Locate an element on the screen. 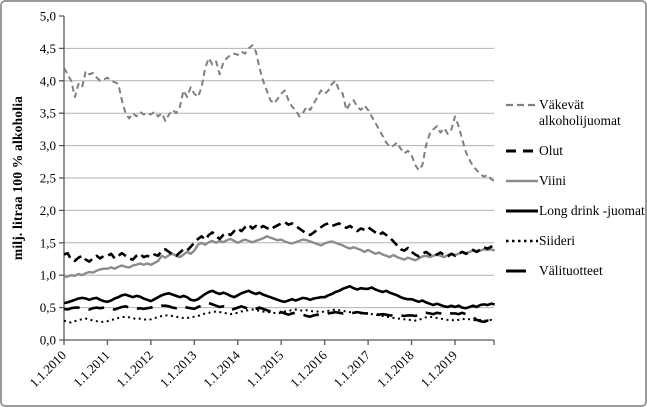 The height and width of the screenshot is (407, 647). legend-label: Väkevät alkoholijuomat is located at coordinates (580, 112).